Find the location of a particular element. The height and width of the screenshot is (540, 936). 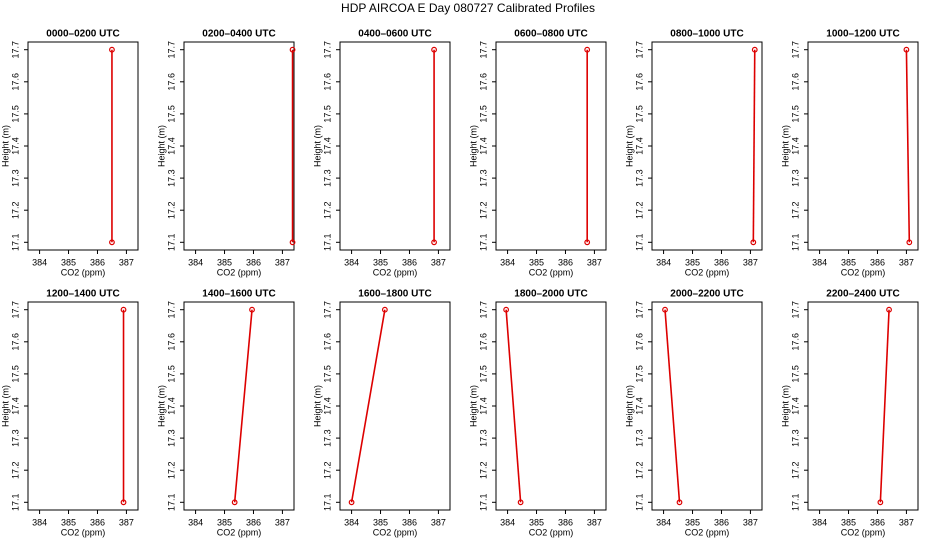

panel-title: 1200–1400 UTC is located at coordinates (82, 294).